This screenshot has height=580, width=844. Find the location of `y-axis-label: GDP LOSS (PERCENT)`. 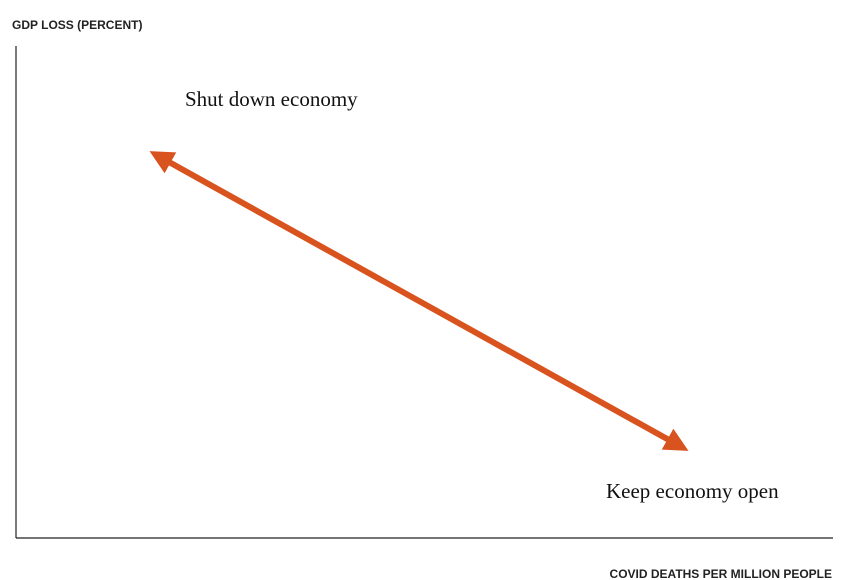

y-axis-label: GDP LOSS (PERCENT) is located at coordinates (77, 25).